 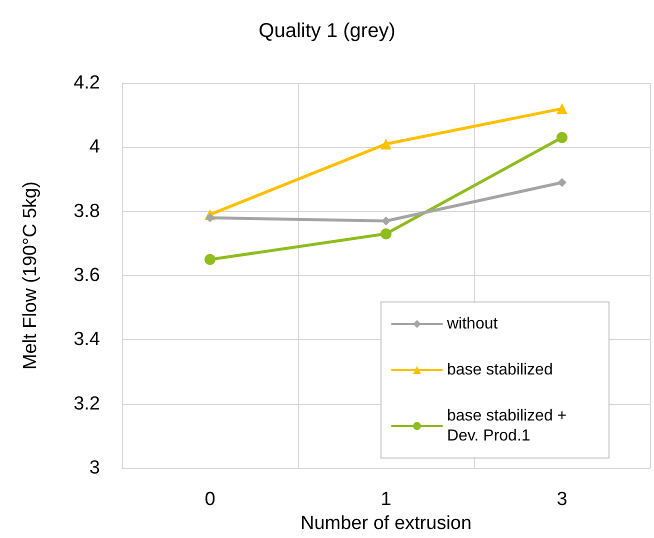 What do you see at coordinates (94, 468) in the screenshot?
I see `y-tick-label: 3` at bounding box center [94, 468].